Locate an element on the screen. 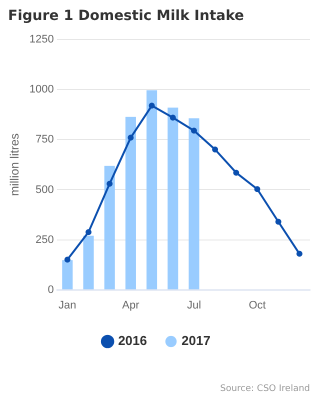 The image size is (320, 400). x-tick-label: Jan is located at coordinates (67, 305).